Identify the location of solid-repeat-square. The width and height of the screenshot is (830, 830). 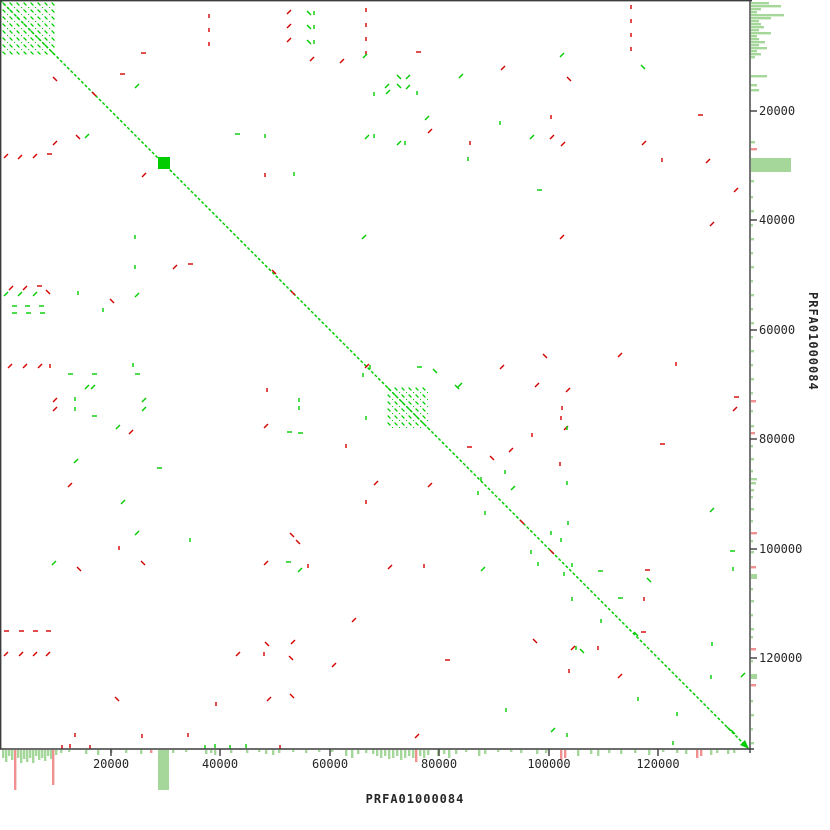
(164, 163).